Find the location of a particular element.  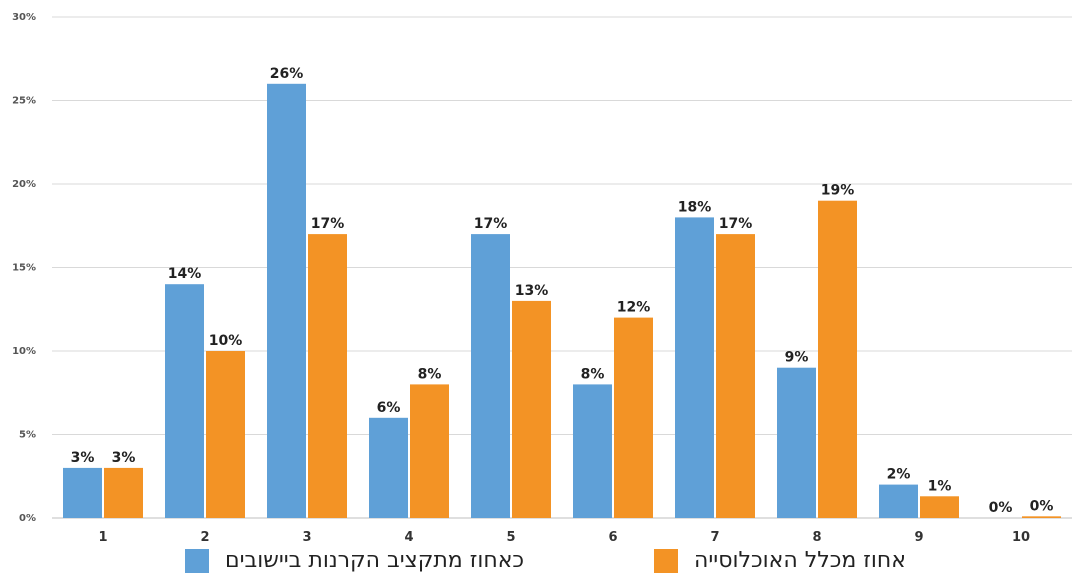

y-axis-ticks: 0% 5% 10% 15% 20% 25% 30% is located at coordinates (24, 268).